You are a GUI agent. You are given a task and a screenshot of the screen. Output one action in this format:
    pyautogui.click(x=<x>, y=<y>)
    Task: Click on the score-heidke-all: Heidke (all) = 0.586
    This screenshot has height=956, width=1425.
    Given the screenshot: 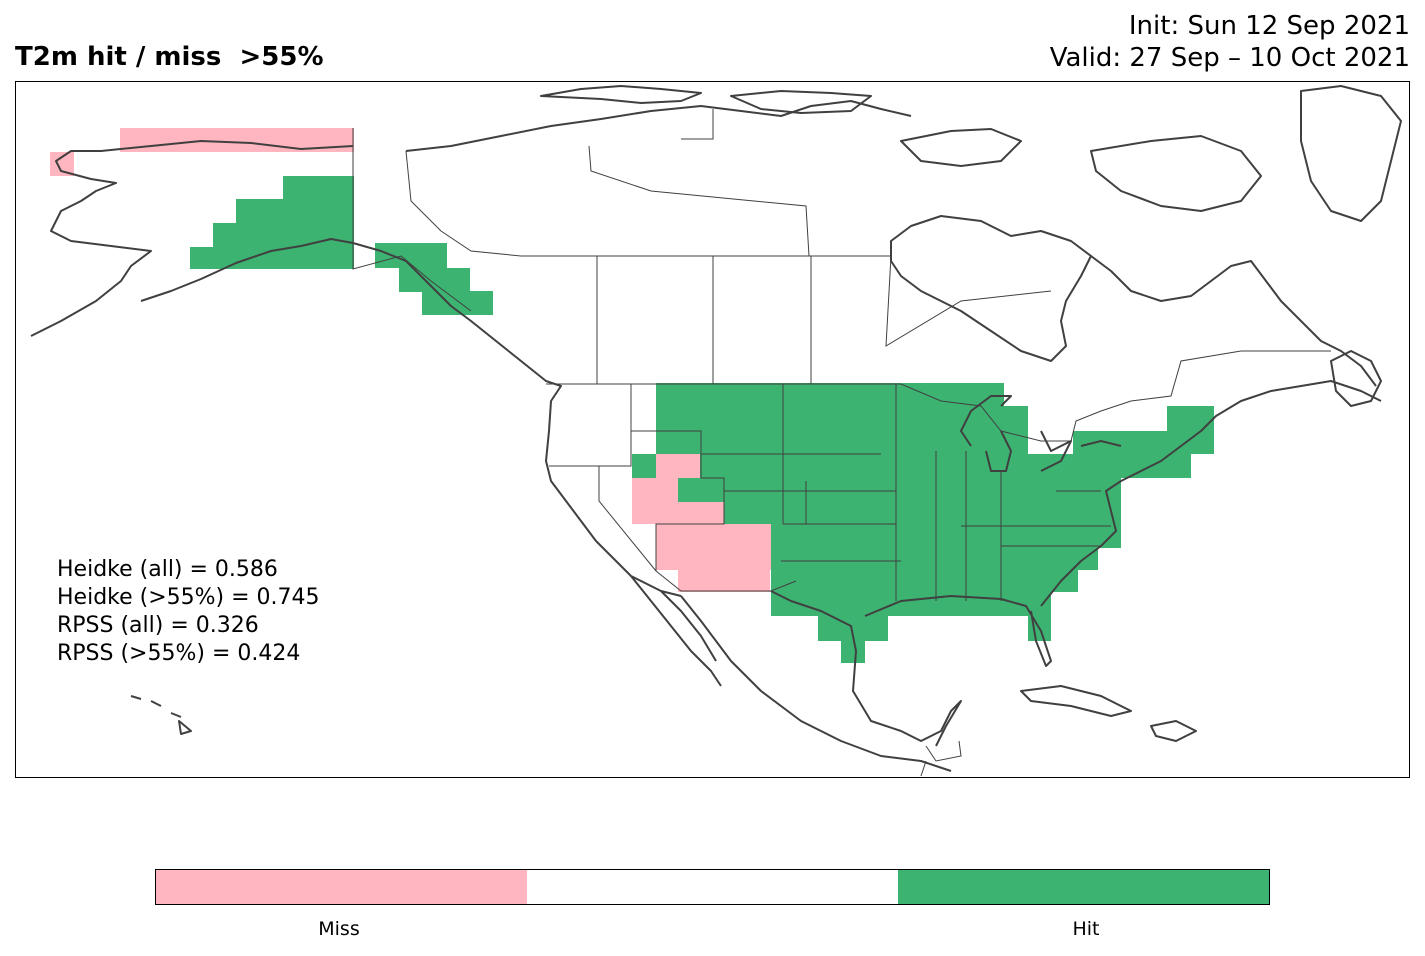 What is the action you would take?
    pyautogui.click(x=167, y=569)
    